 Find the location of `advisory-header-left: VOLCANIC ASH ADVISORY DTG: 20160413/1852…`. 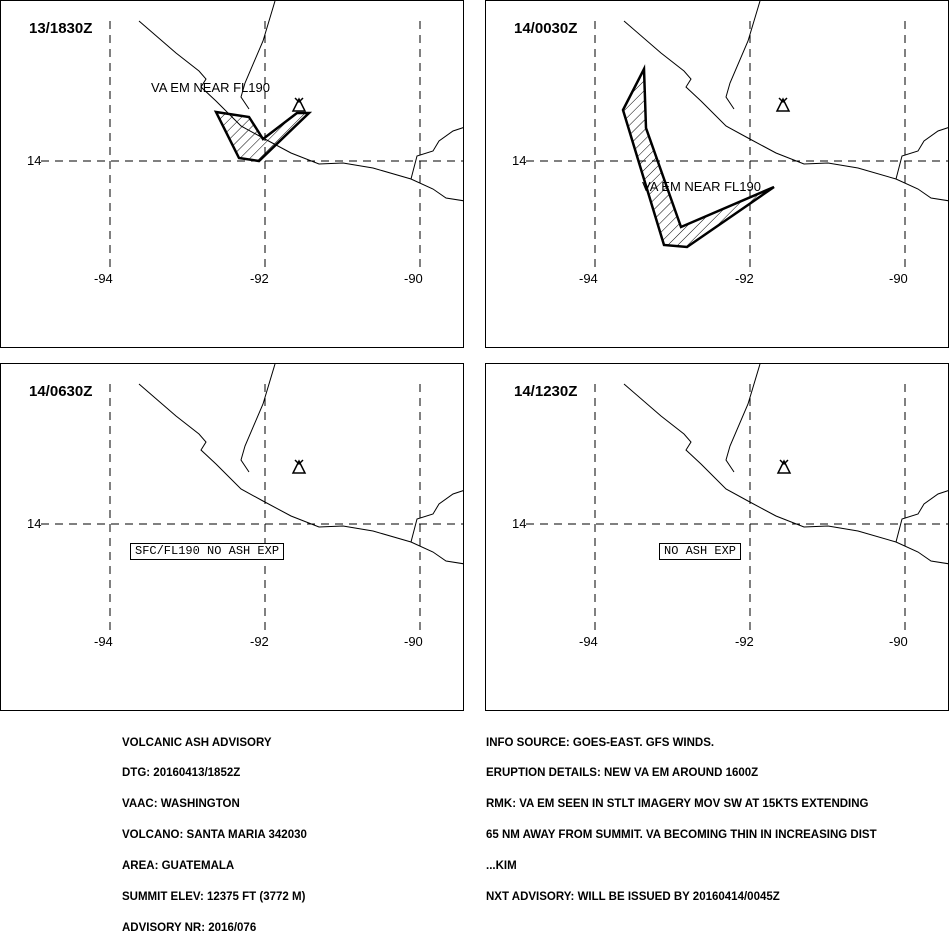

advisory-header-left: VOLCANIC ASH ADVISORY DTG: 20160413/1852… is located at coordinates (214, 830).